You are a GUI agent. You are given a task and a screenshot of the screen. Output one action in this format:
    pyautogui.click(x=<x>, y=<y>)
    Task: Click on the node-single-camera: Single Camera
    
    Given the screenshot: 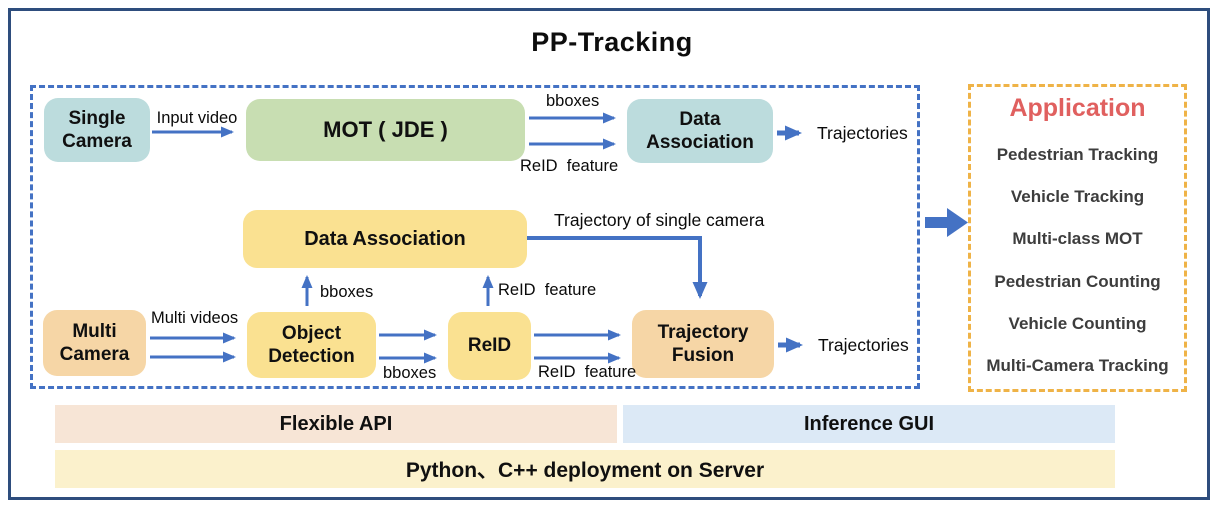 What is the action you would take?
    pyautogui.click(x=97, y=130)
    